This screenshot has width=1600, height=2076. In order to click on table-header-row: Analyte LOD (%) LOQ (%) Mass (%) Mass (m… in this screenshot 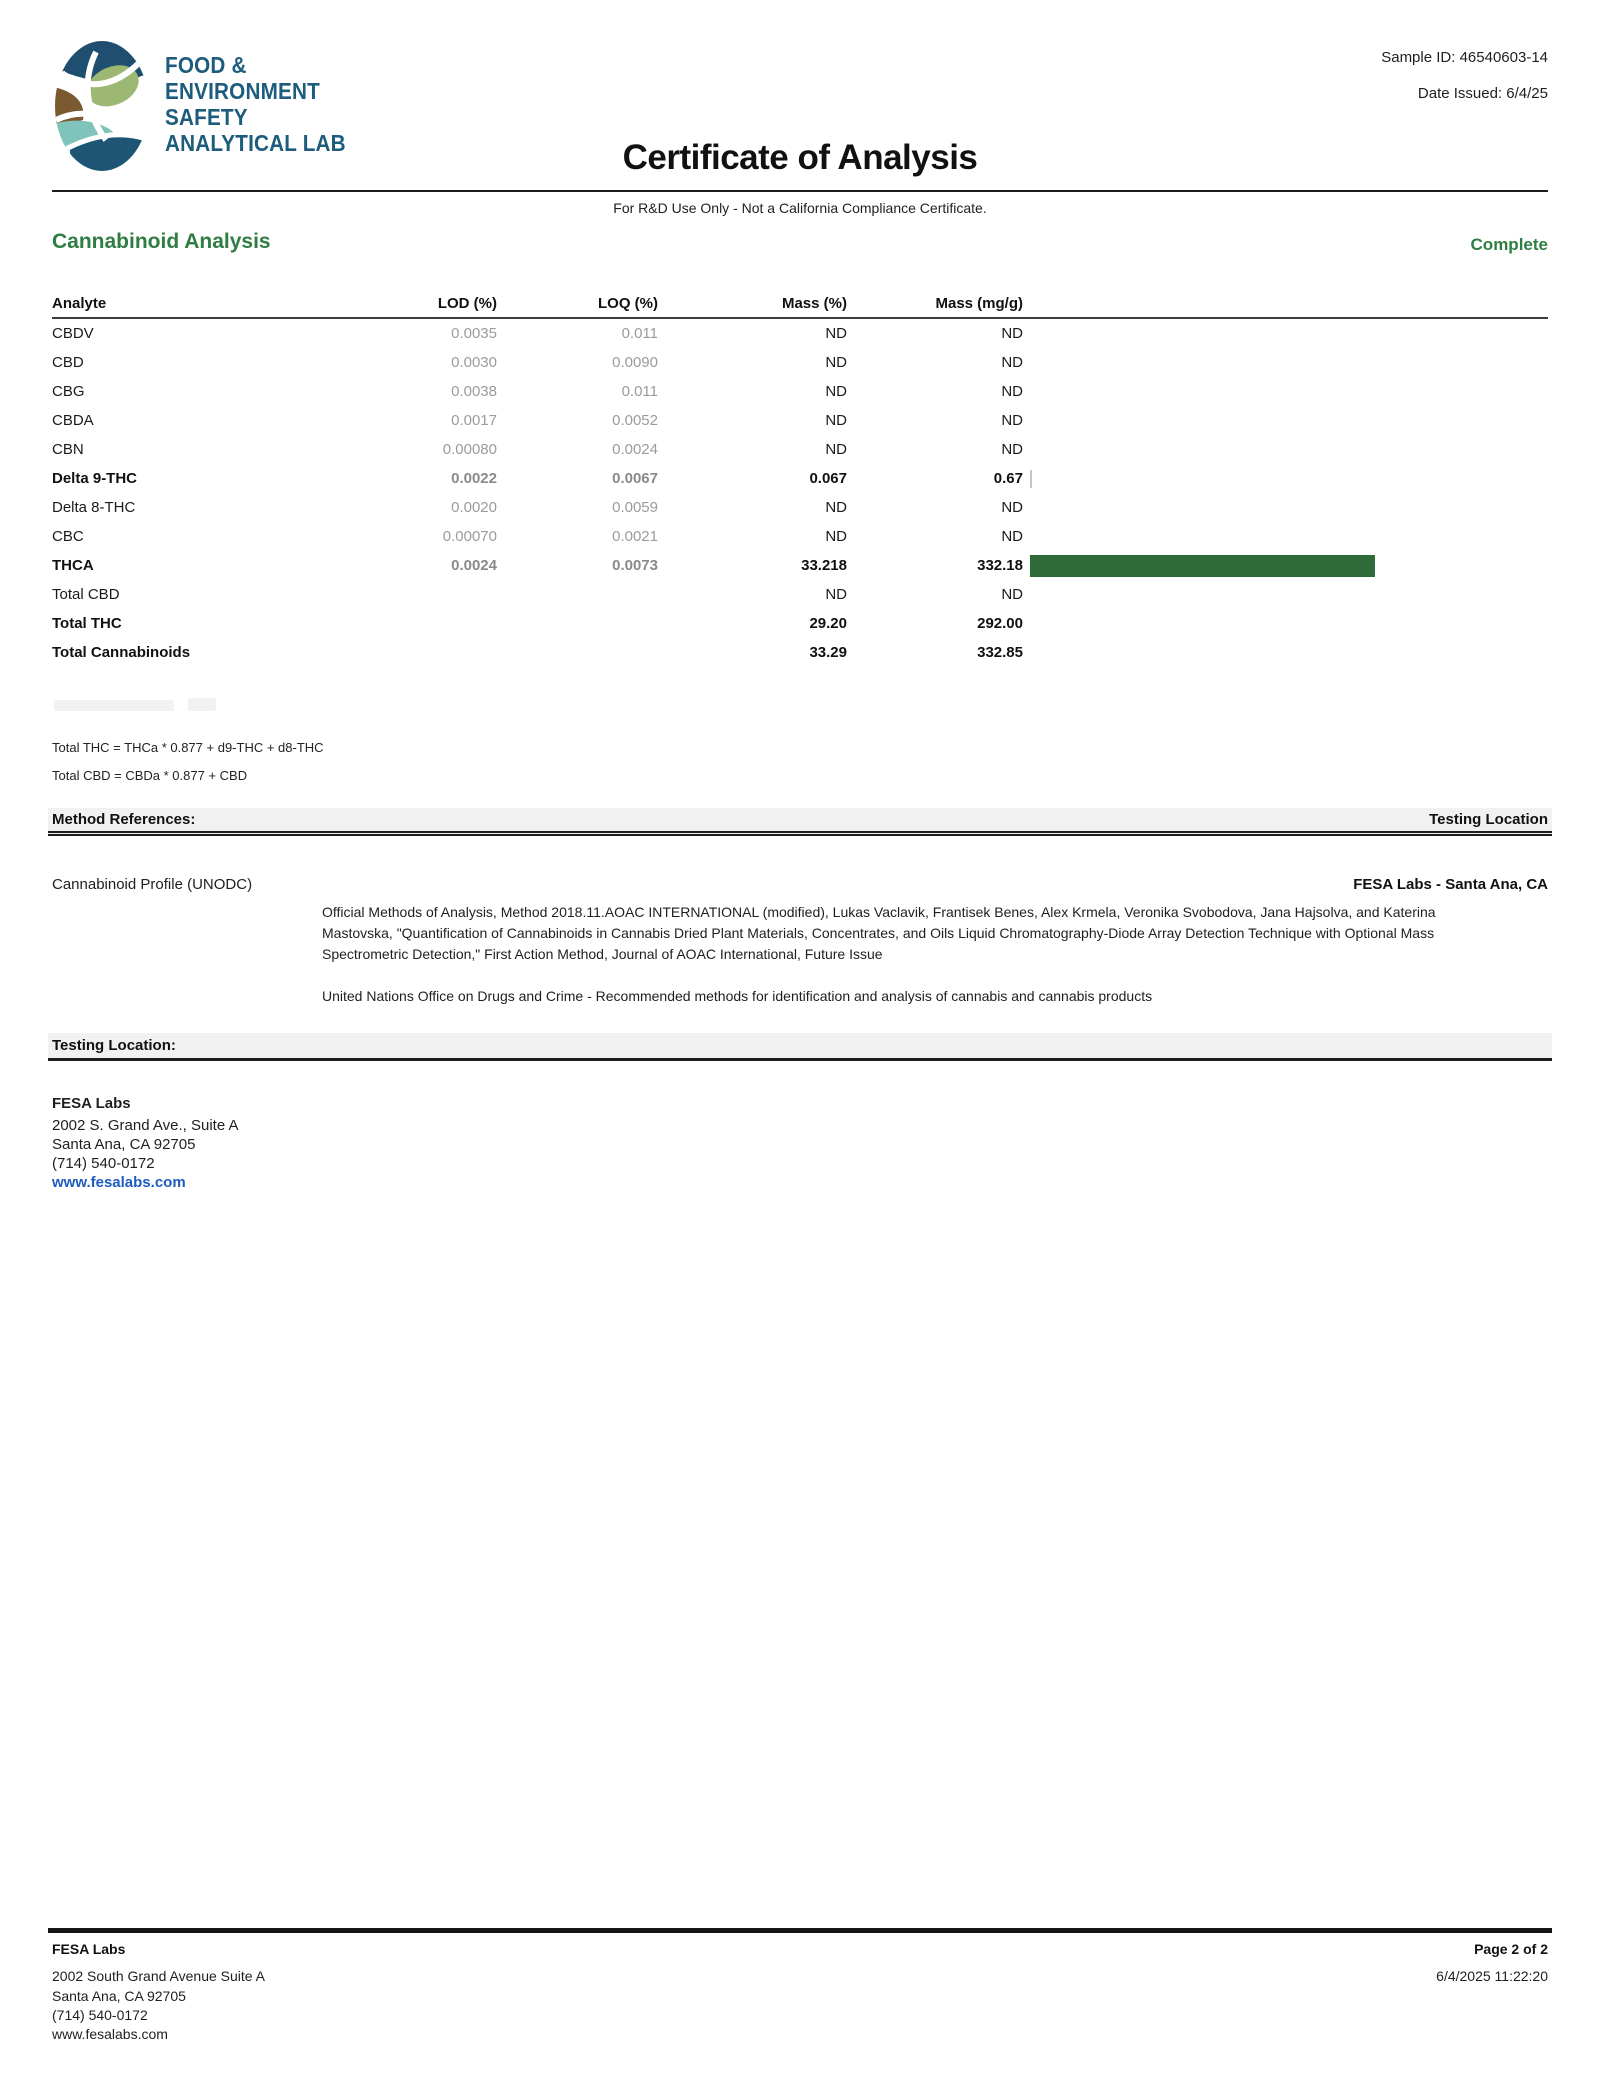, I will do `click(800, 304)`.